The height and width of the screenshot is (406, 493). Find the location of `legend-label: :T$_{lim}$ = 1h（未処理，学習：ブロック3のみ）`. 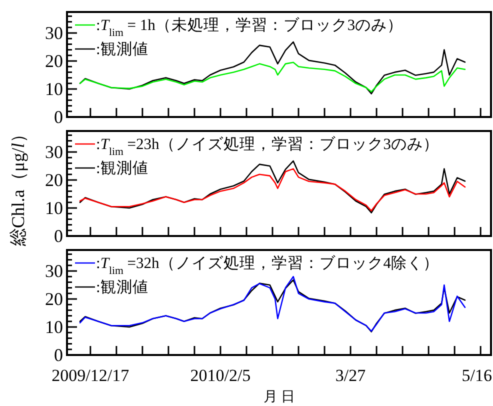

legend-label: :T$_{lim}$ = 1h（未処理，学習：ブロック3のみ） is located at coordinates (250, 27).